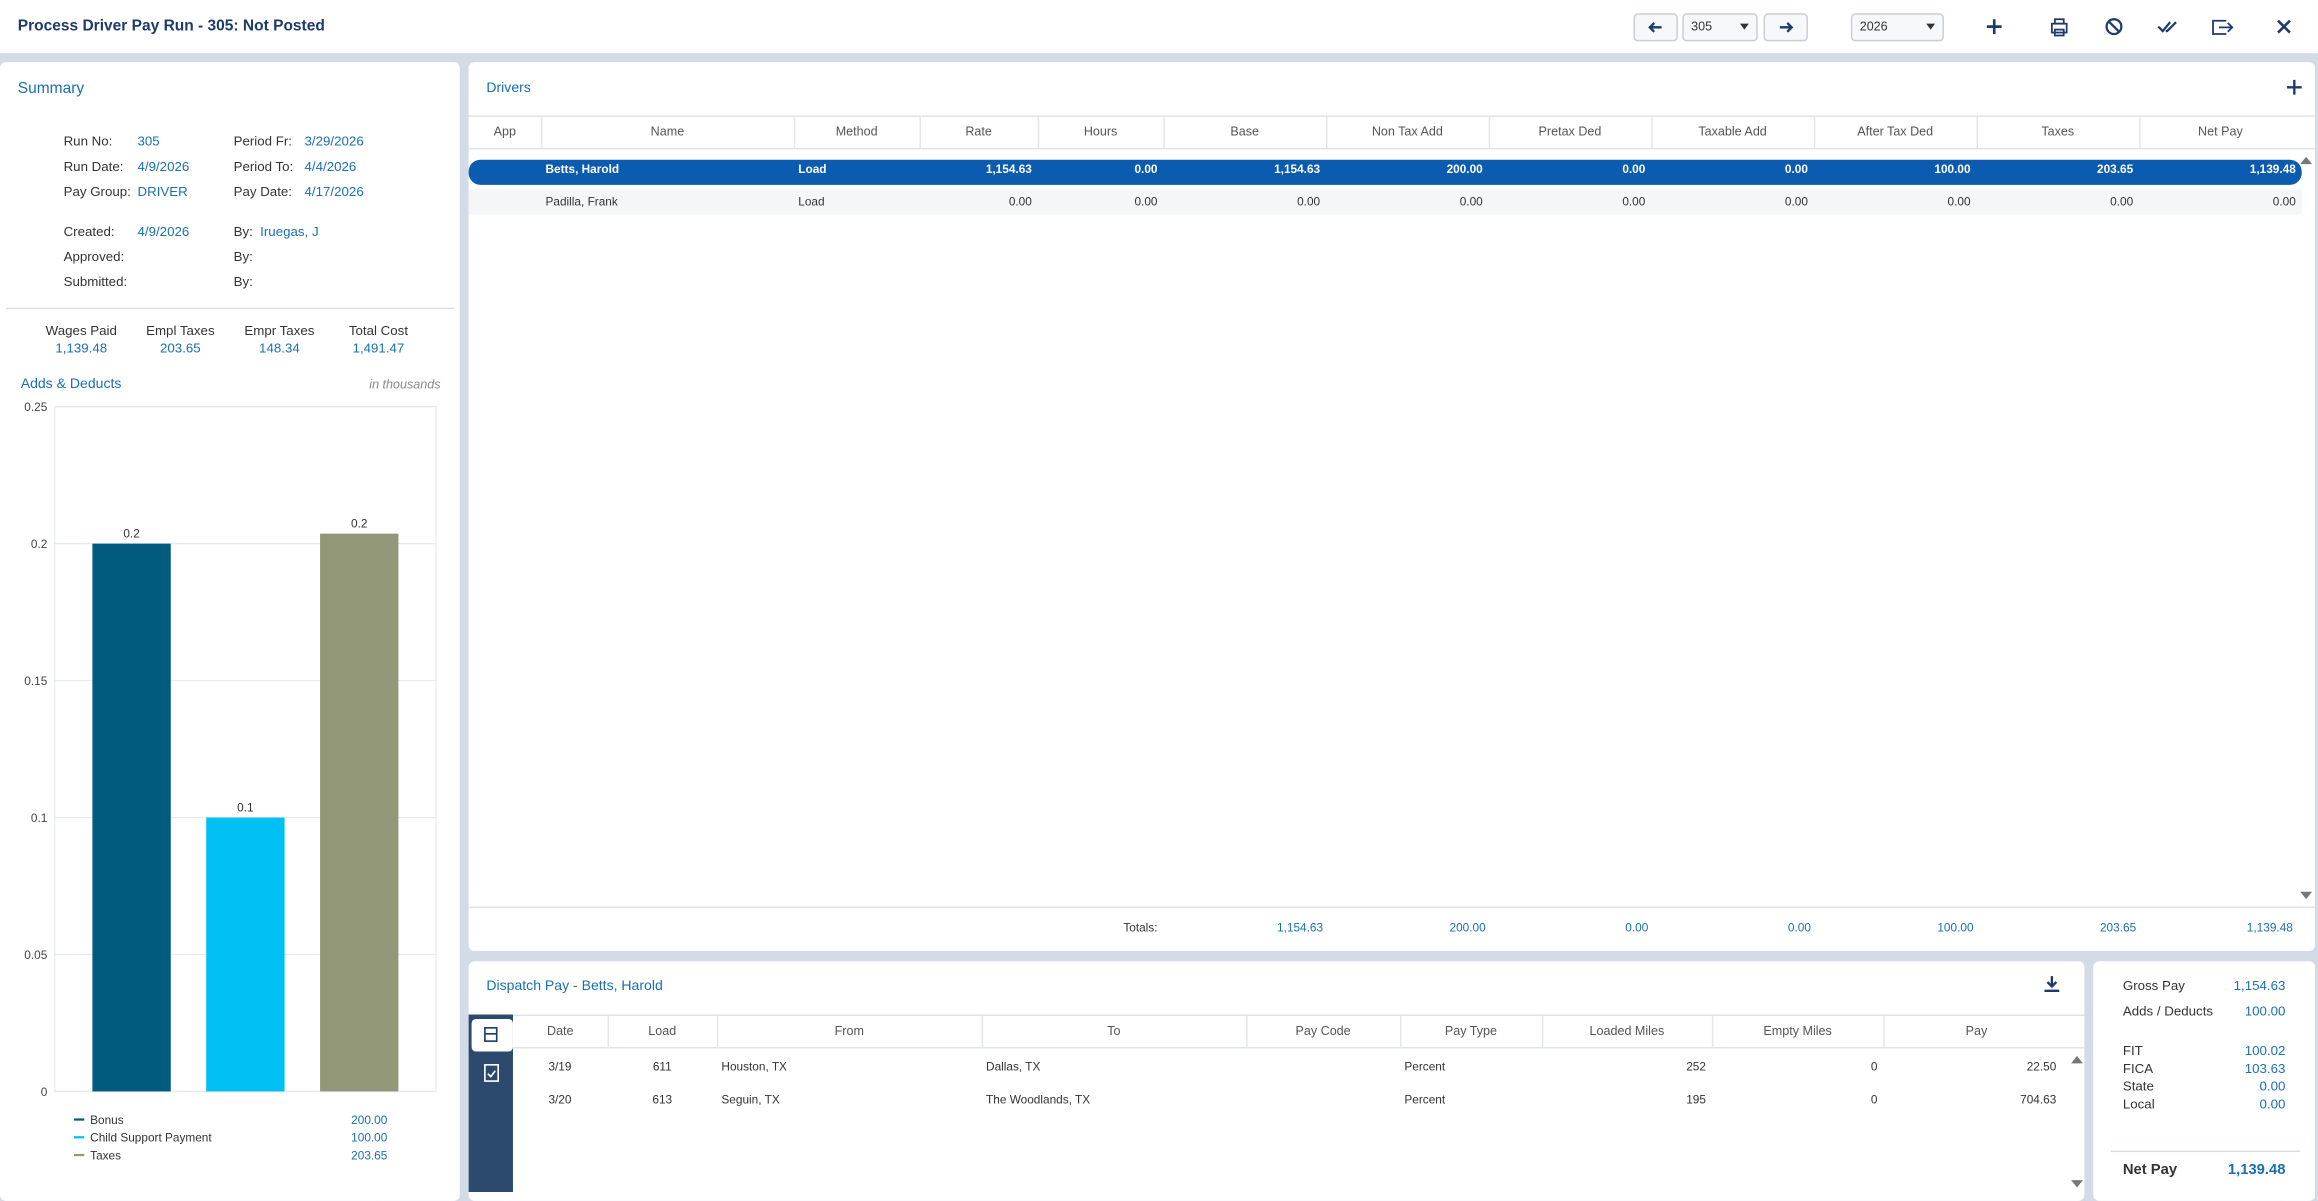 Image resolution: width=2318 pixels, height=1201 pixels. What do you see at coordinates (2059, 27) in the screenshot?
I see `print-icon` at bounding box center [2059, 27].